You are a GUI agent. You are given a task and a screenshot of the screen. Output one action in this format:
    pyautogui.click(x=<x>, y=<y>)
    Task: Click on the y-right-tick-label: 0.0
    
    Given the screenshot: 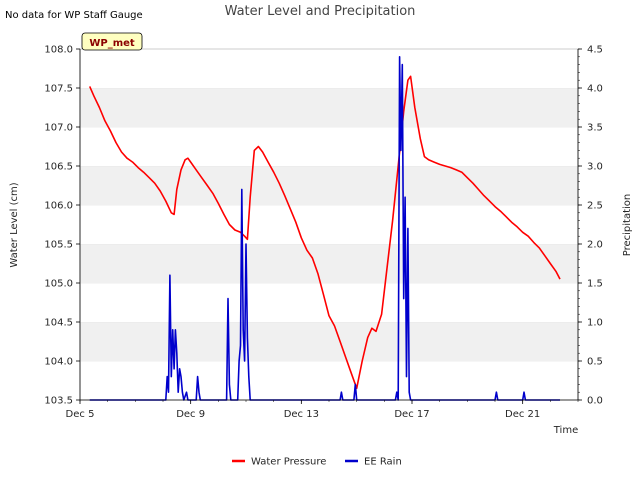 What is the action you would take?
    pyautogui.click(x=595, y=401)
    